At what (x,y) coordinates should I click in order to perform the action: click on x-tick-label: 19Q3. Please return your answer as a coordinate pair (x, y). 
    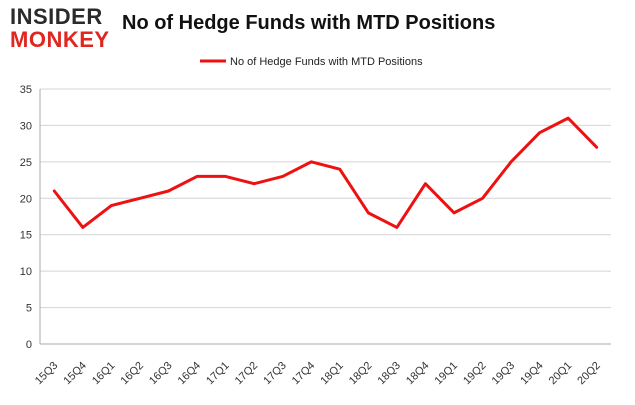
    Looking at the image, I should click on (504, 374).